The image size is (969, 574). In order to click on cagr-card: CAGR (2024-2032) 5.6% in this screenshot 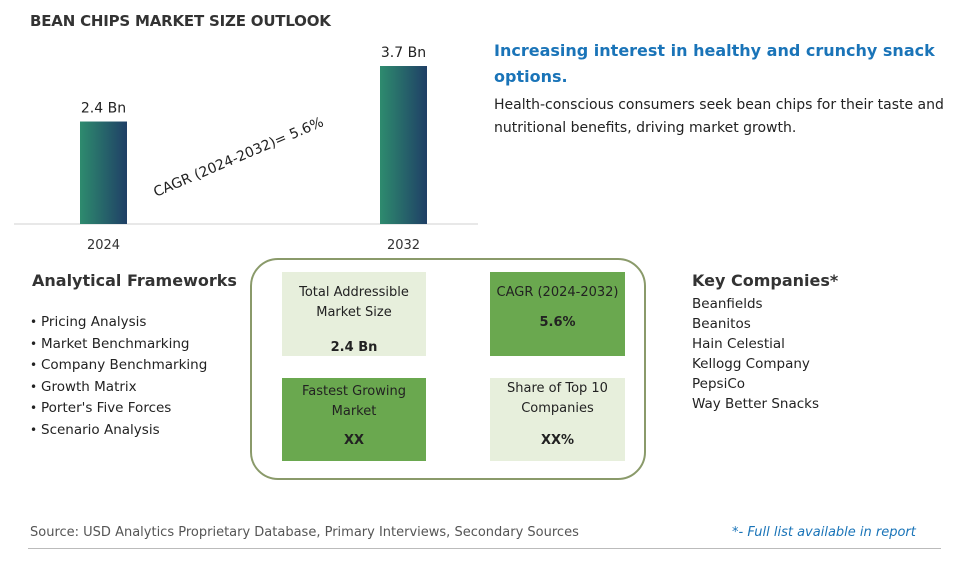, I will do `click(557, 314)`.